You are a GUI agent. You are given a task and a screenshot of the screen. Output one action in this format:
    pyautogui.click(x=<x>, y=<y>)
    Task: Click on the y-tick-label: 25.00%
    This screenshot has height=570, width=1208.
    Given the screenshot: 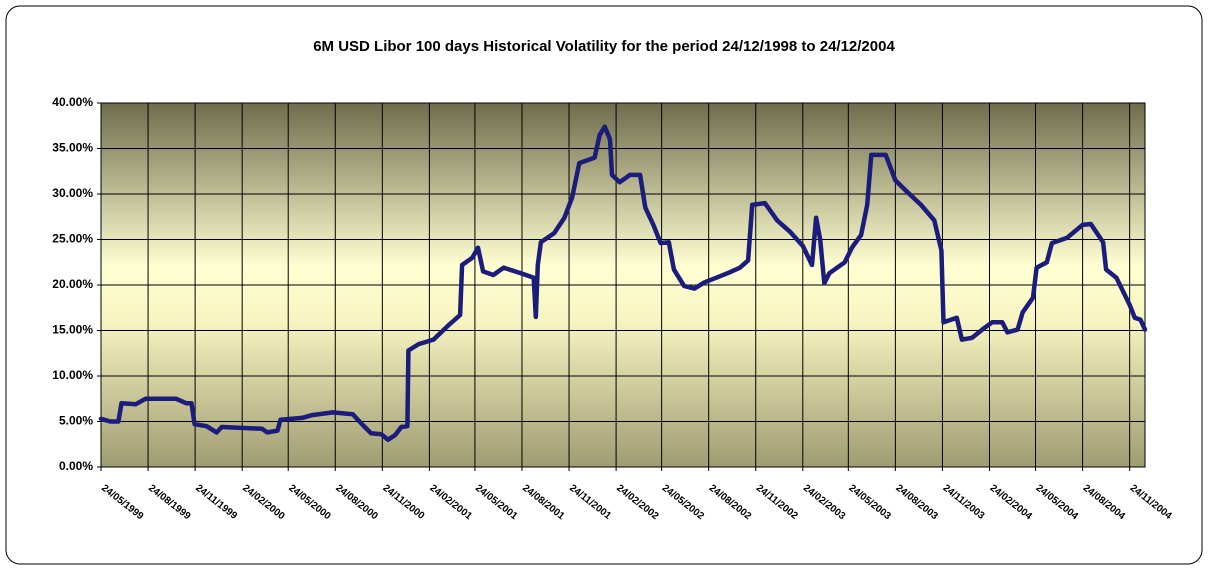 What is the action you would take?
    pyautogui.click(x=72, y=239)
    